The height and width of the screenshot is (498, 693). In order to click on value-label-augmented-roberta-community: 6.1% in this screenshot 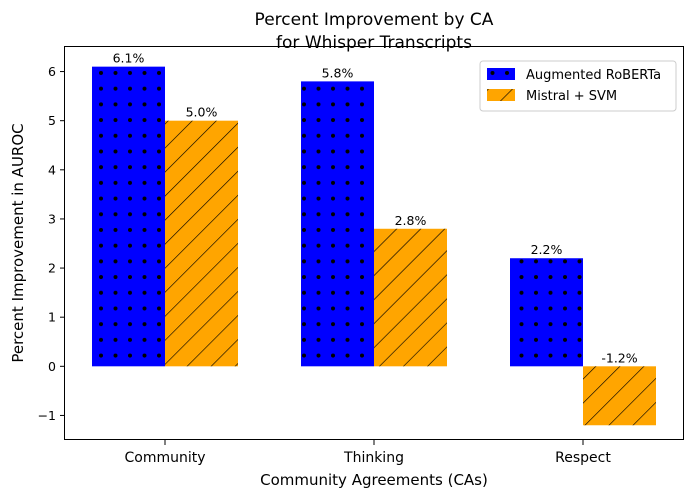, I will do `click(129, 58)`.